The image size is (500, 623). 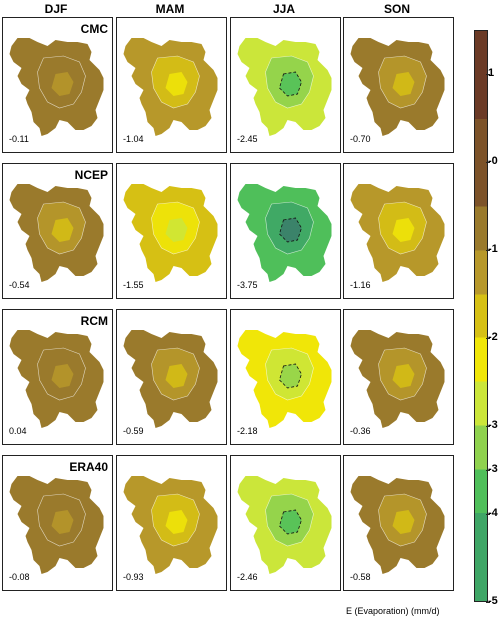 I want to click on row-label-cmc: CMC, so click(x=94, y=29).